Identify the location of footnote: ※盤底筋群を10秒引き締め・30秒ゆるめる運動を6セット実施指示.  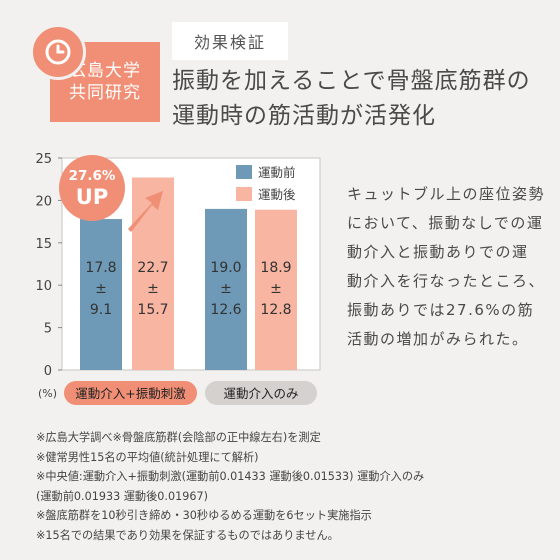
(204, 515).